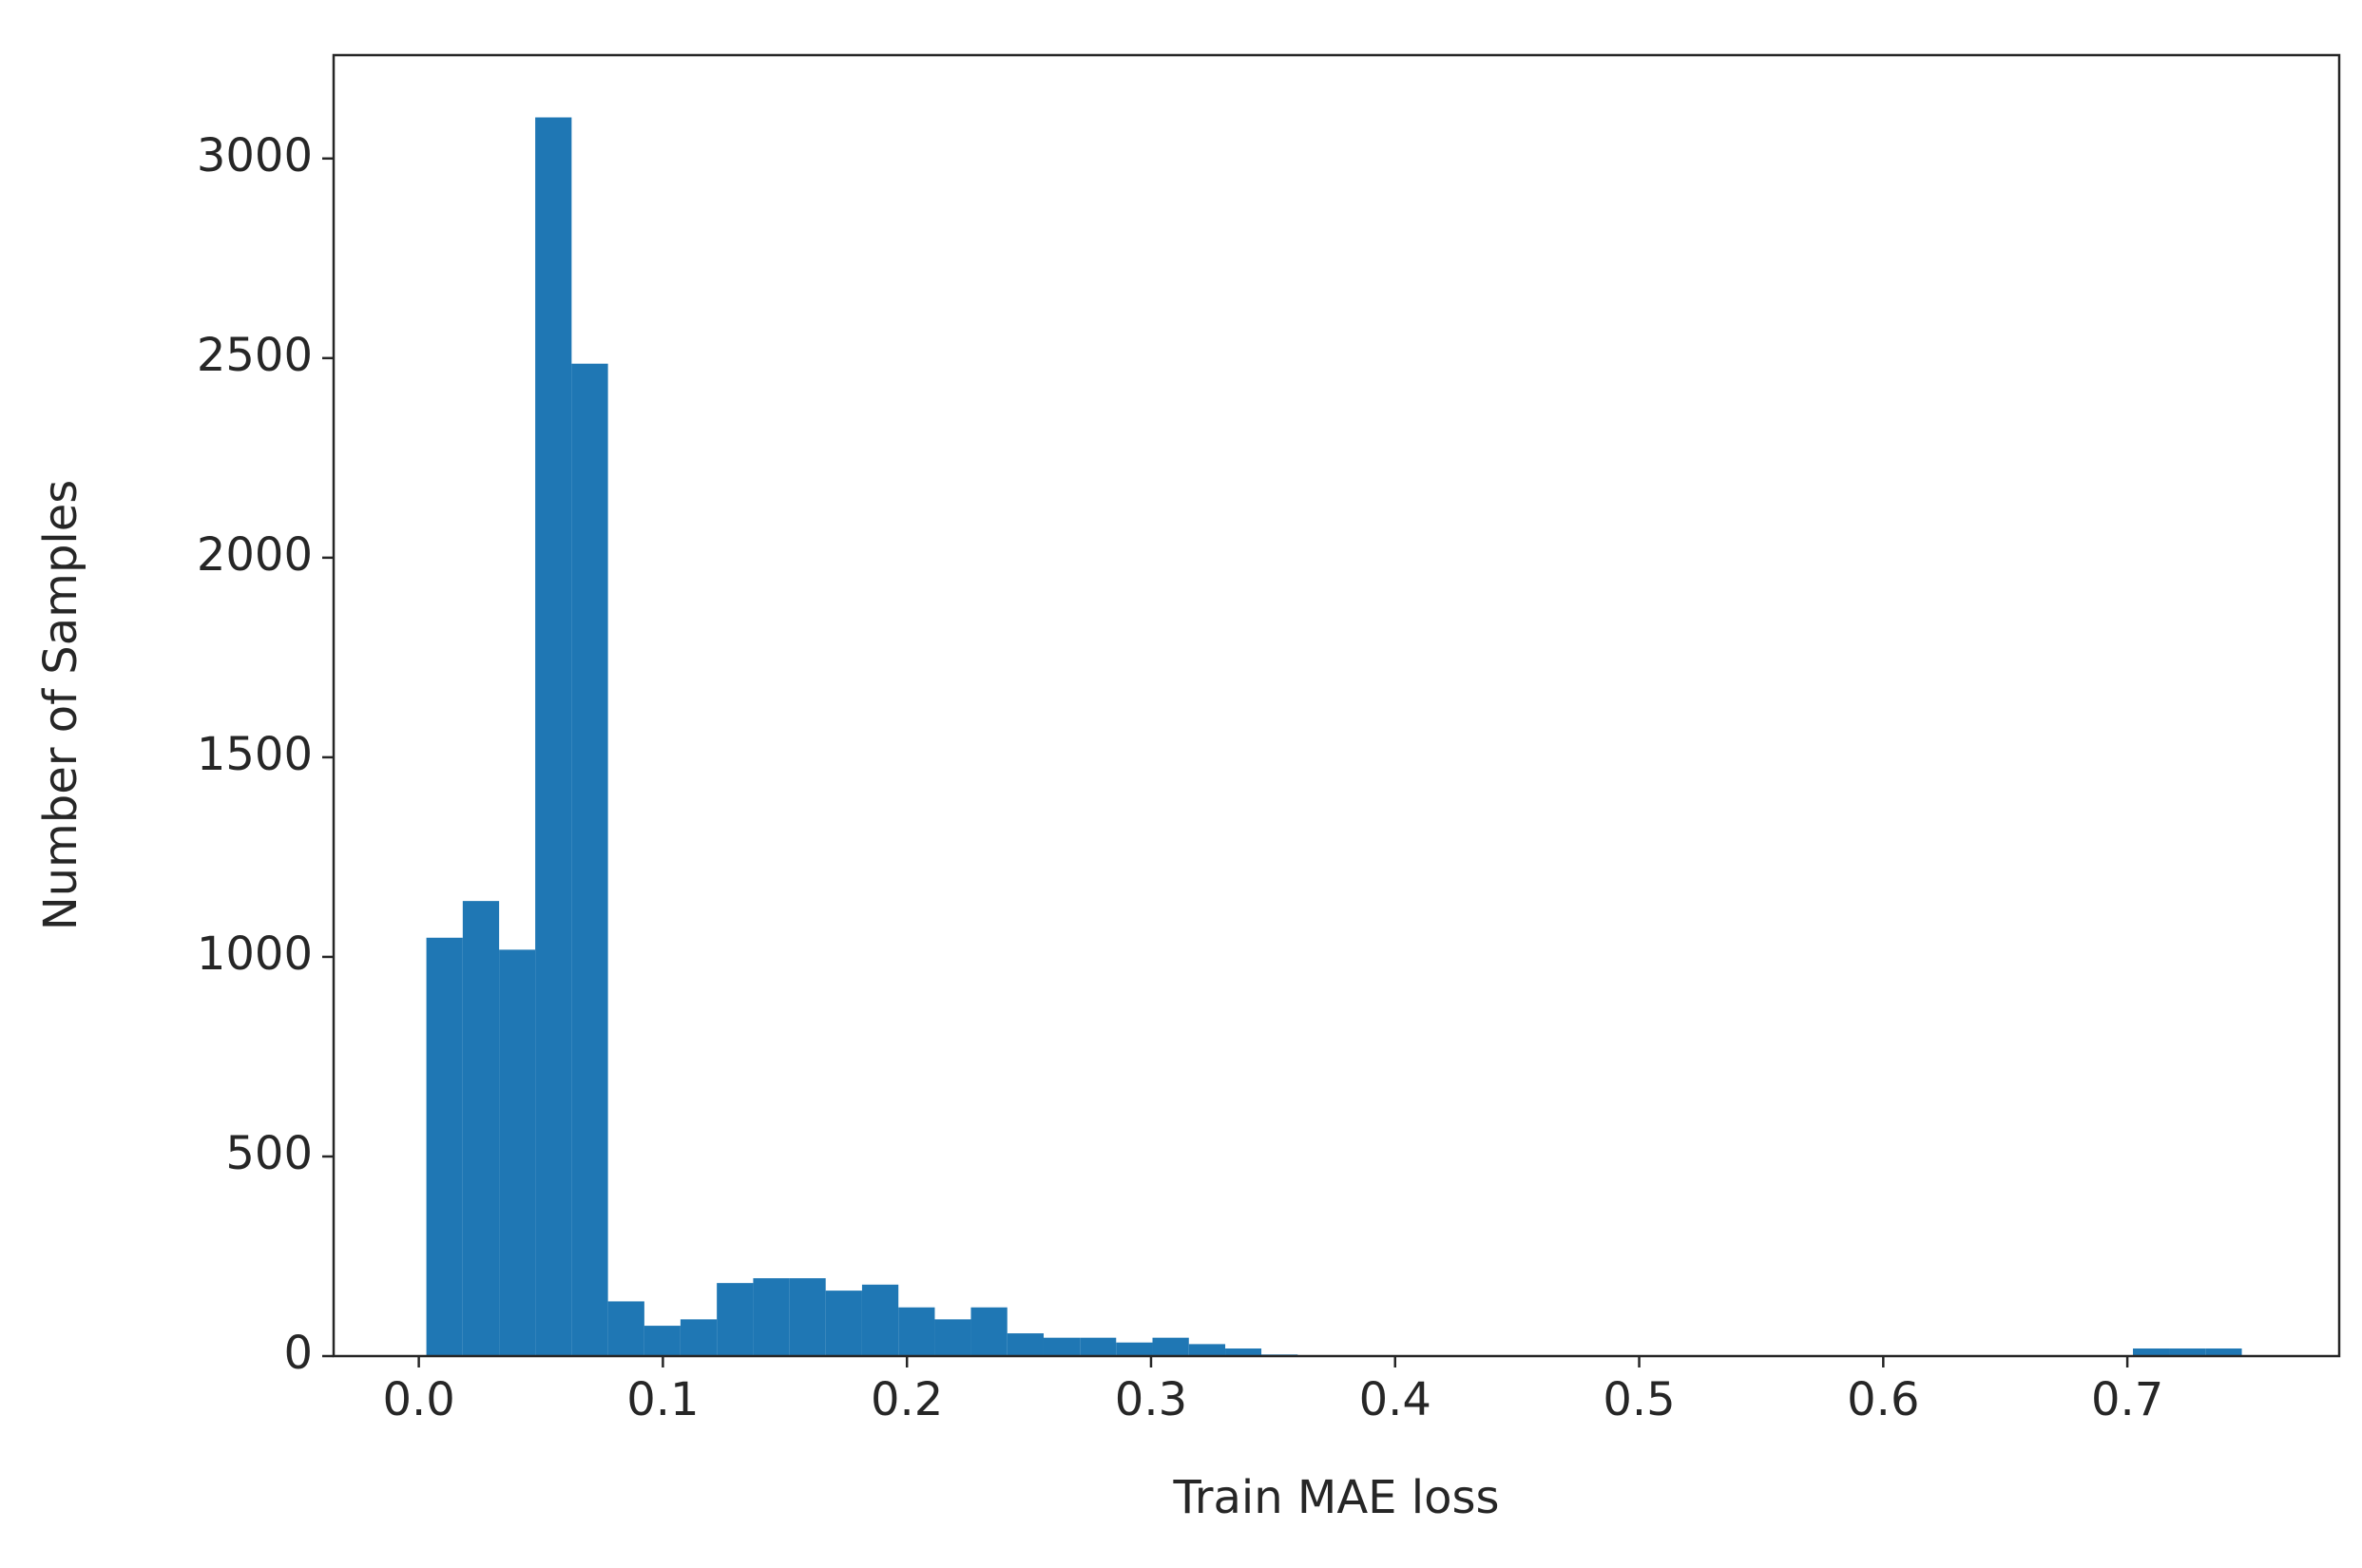 The width and height of the screenshot is (2362, 1568). I want to click on x-tick-label: 0.0, so click(418, 1400).